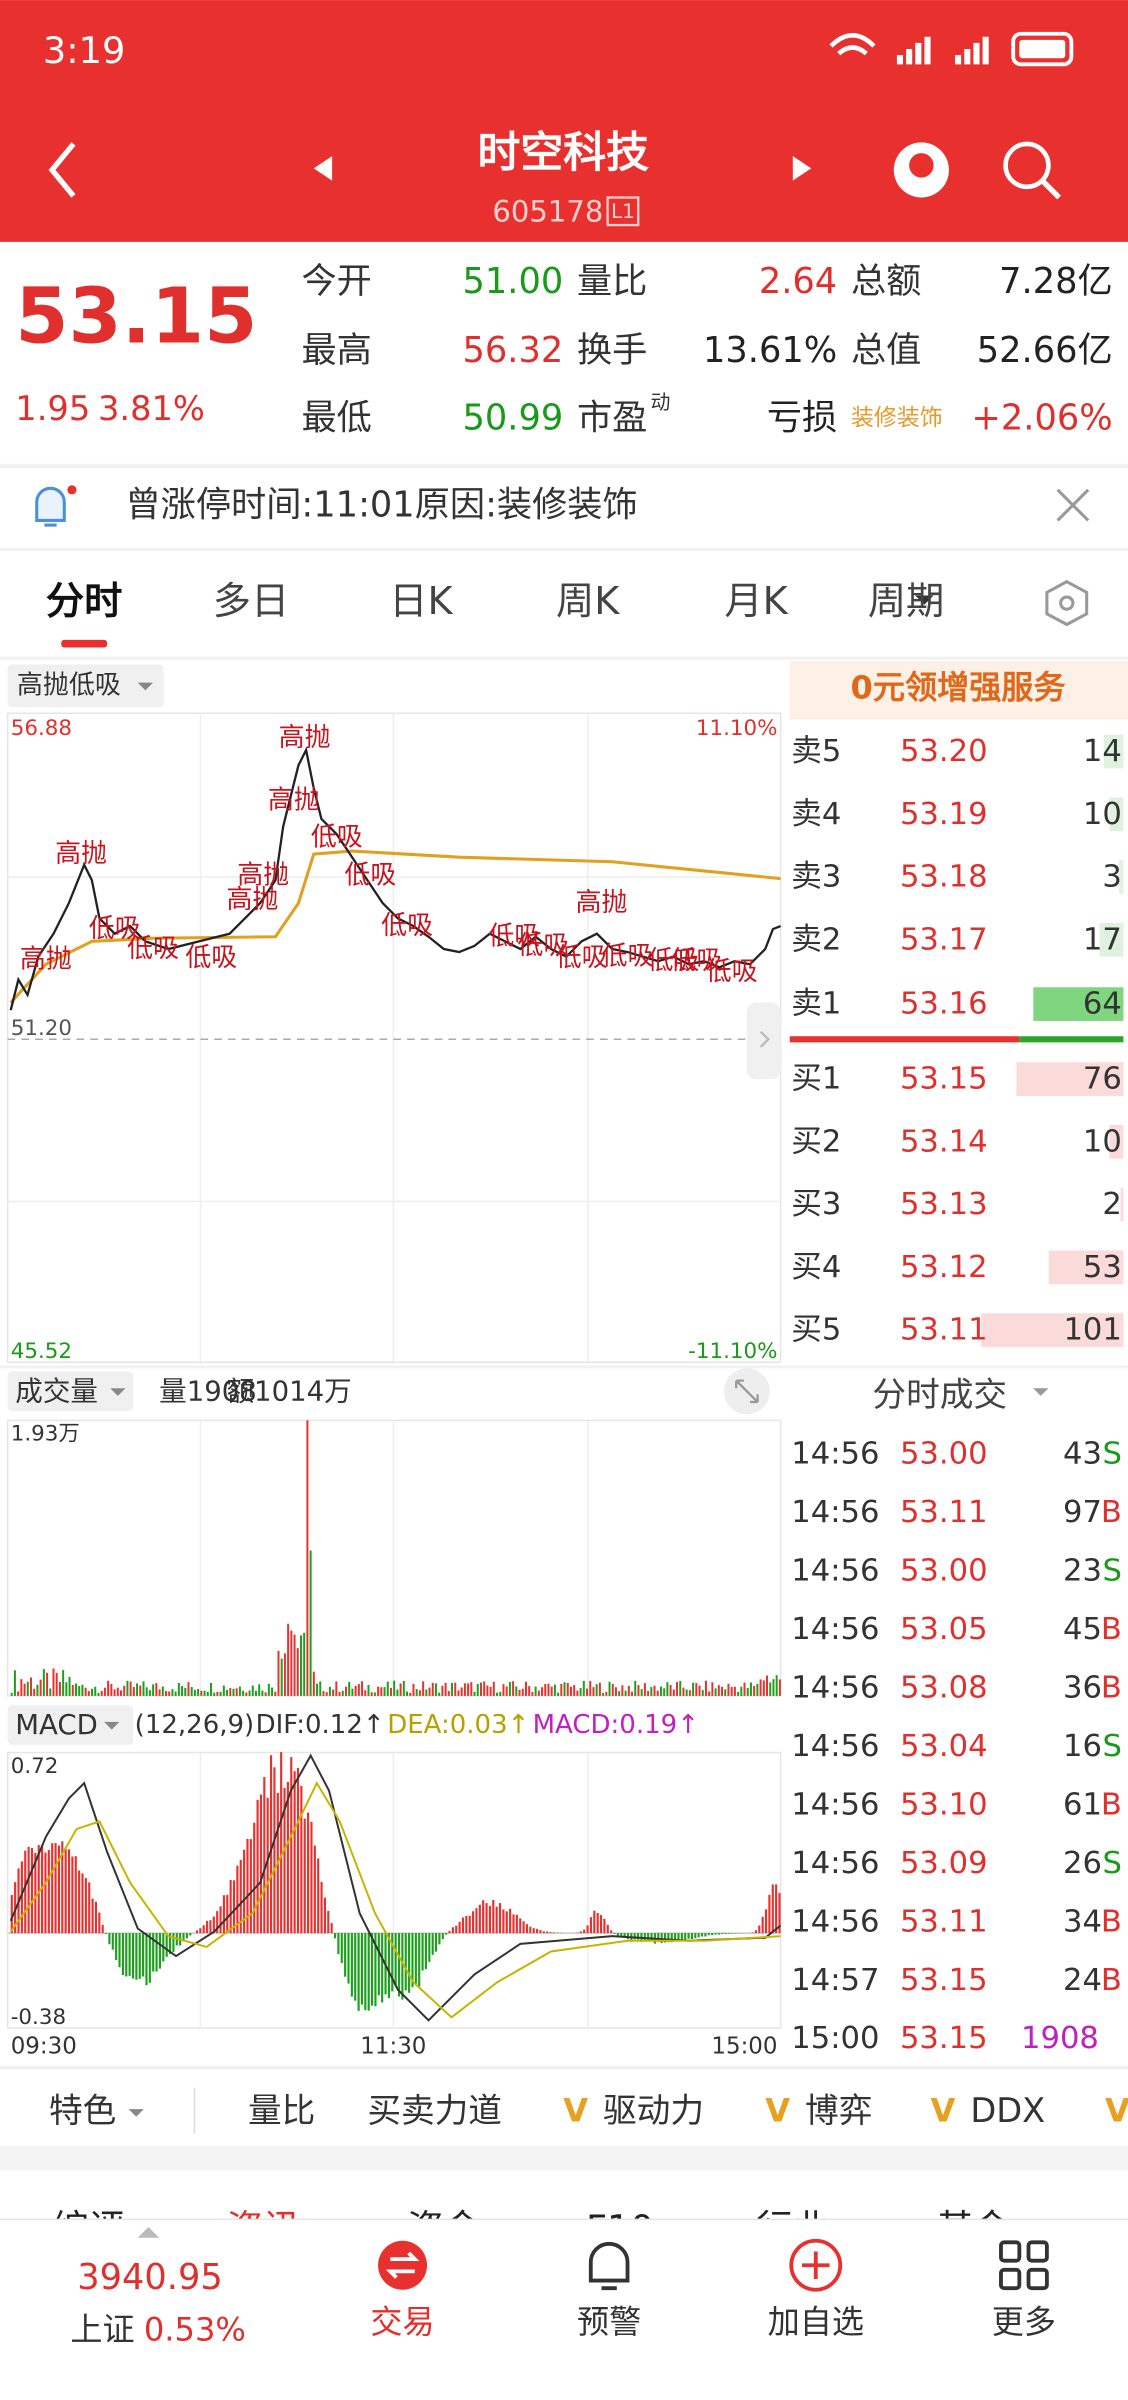 The image size is (1128, 2400). What do you see at coordinates (323, 168) in the screenshot?
I see `prev-stock` at bounding box center [323, 168].